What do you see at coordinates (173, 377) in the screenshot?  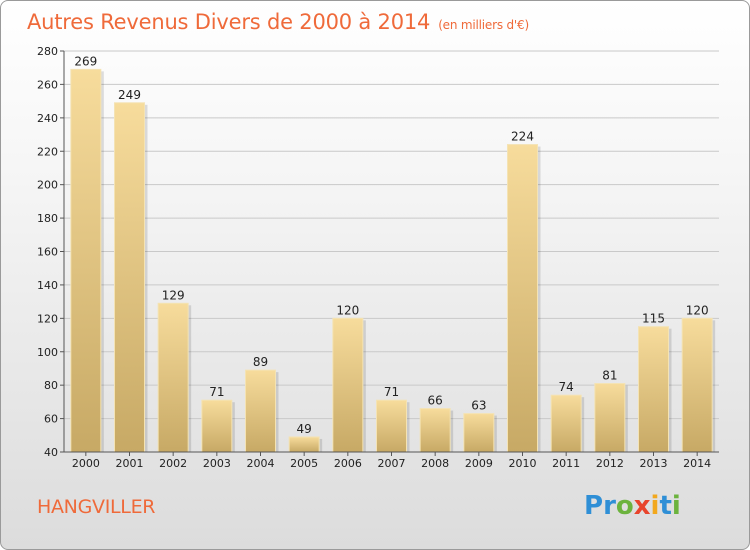 I see `bar-2002` at bounding box center [173, 377].